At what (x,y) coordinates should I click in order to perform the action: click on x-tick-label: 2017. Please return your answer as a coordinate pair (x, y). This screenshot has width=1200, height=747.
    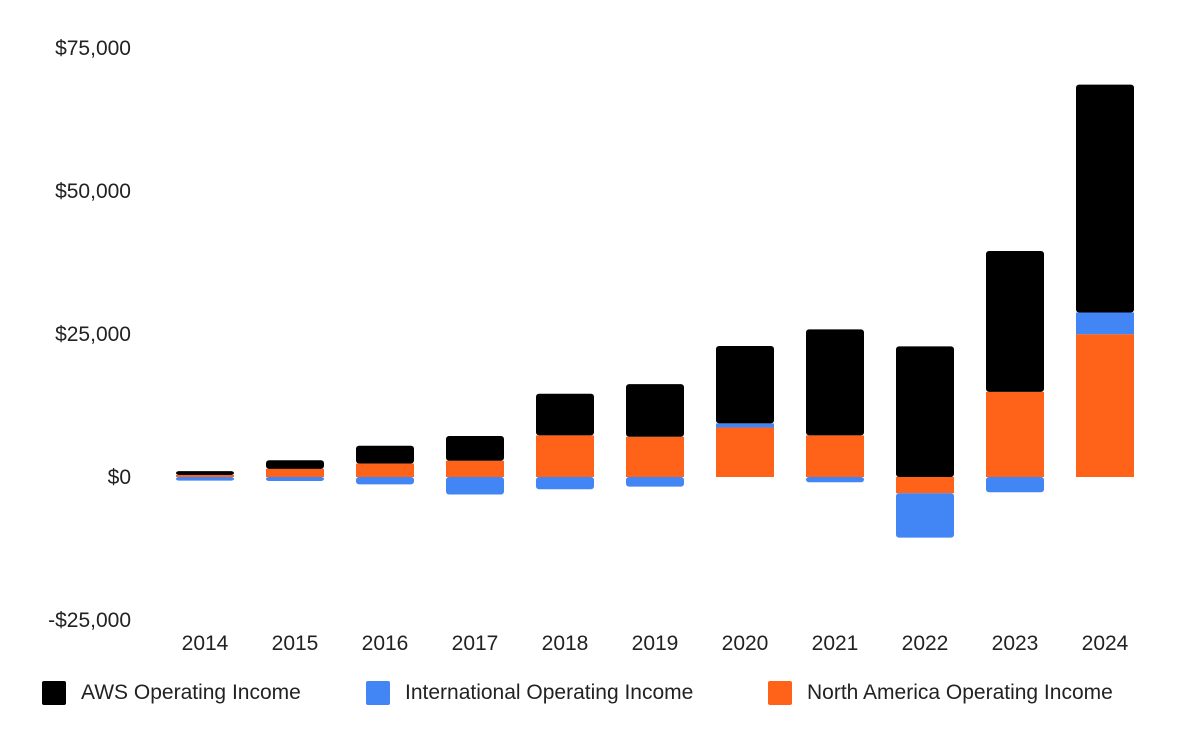
    Looking at the image, I should click on (475, 643).